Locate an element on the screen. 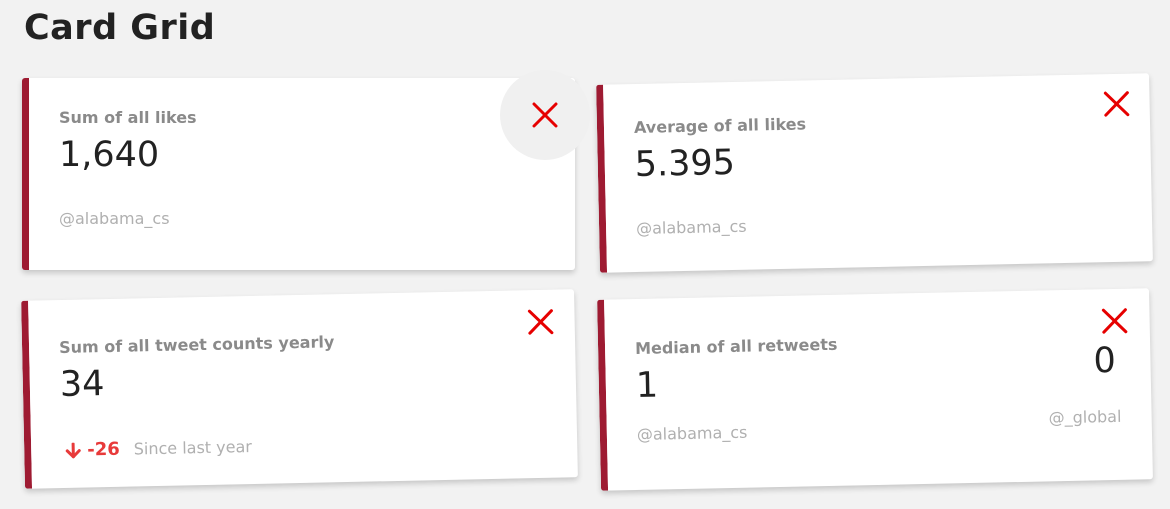 This screenshot has width=1170, height=509. card-secondary-value: 0 is located at coordinates (1105, 361).